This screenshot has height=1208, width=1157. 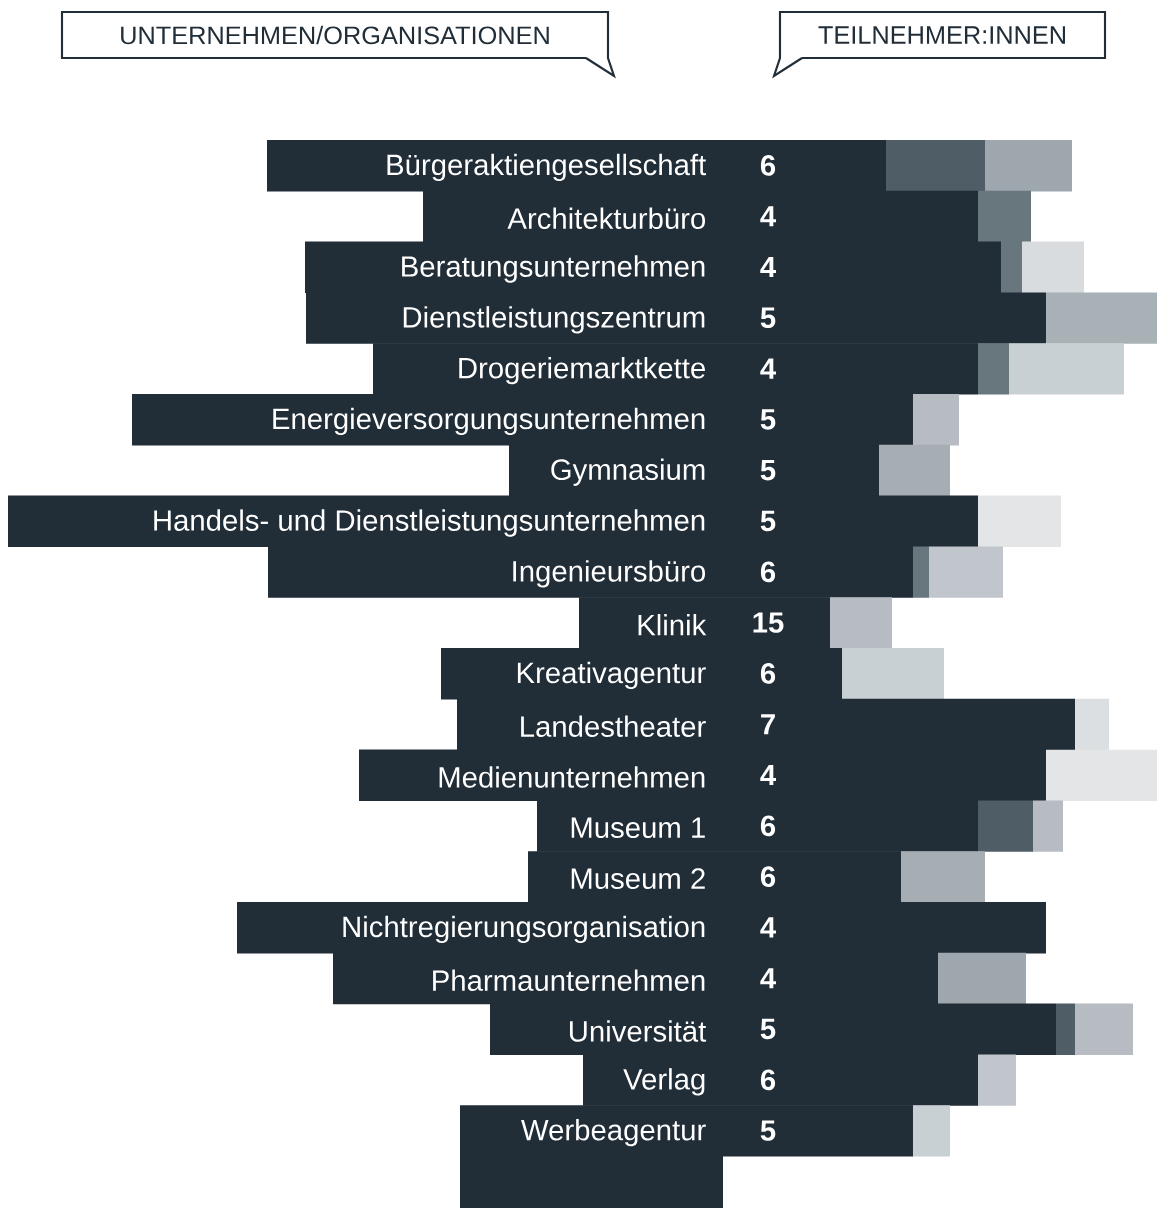 I want to click on category-label: Beratungsunternehmen, so click(x=553, y=269).